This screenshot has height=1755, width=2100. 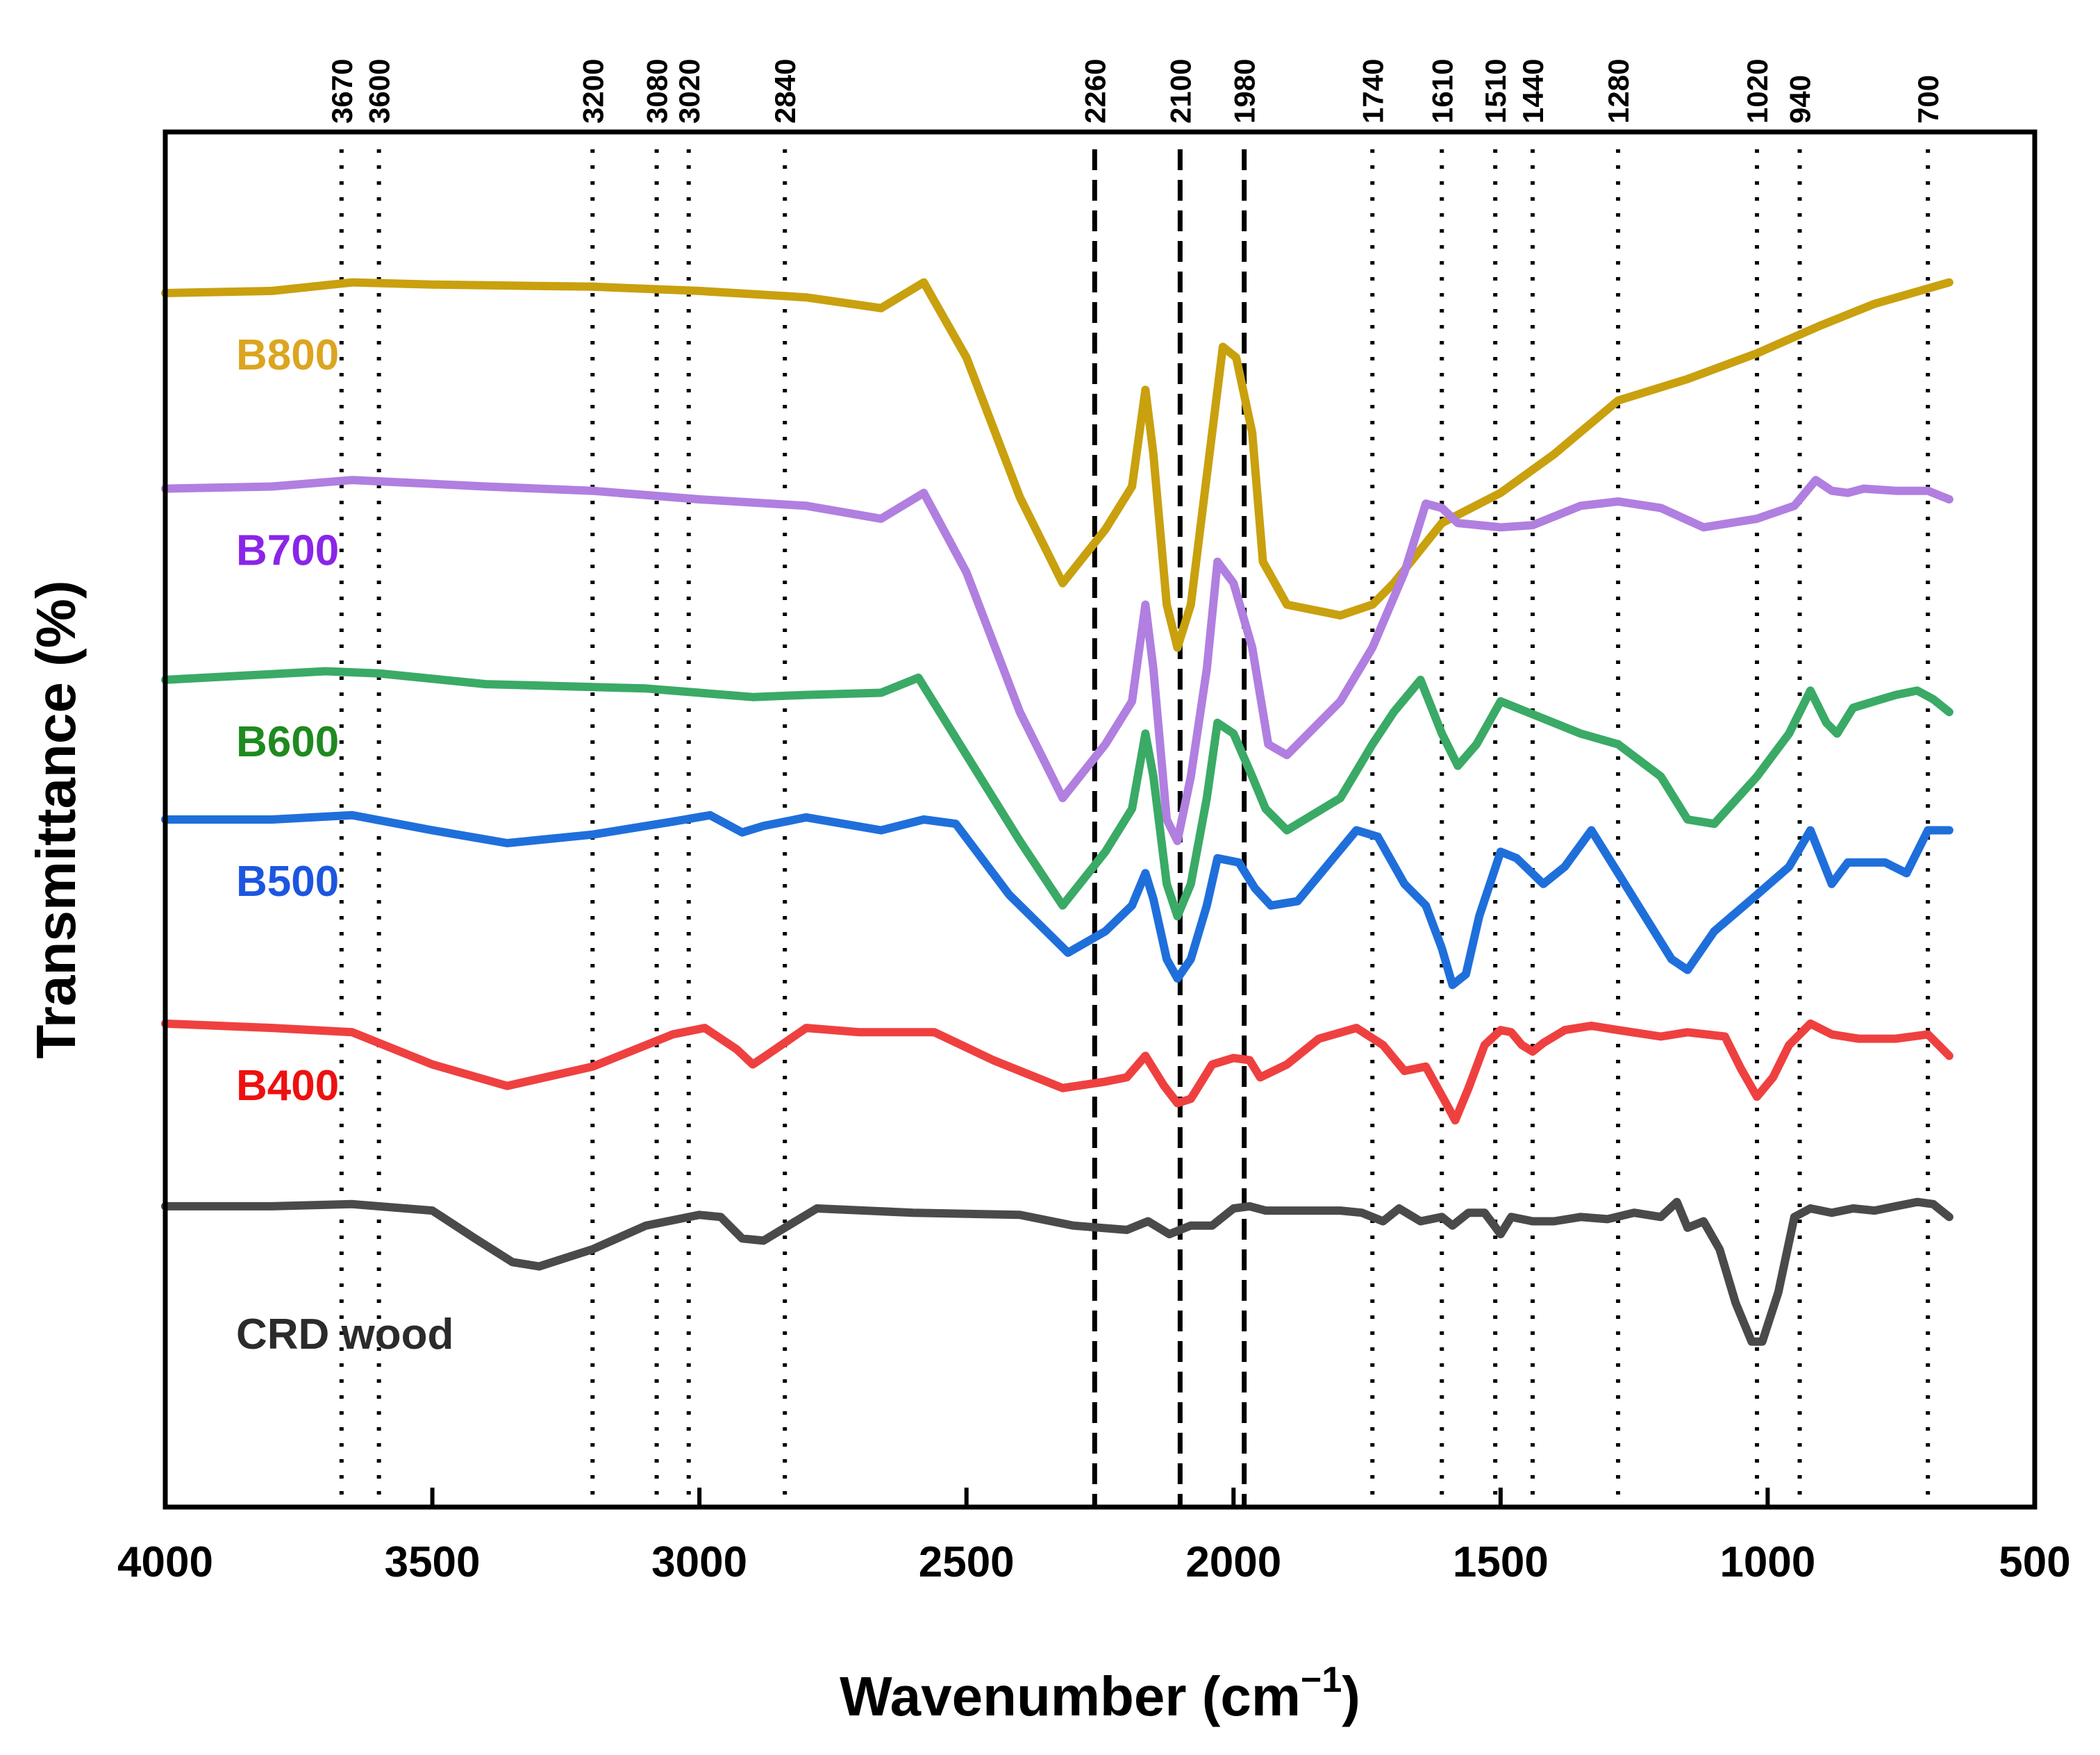 I want to click on y-axis-title: Transmittance (%), so click(x=56, y=819).